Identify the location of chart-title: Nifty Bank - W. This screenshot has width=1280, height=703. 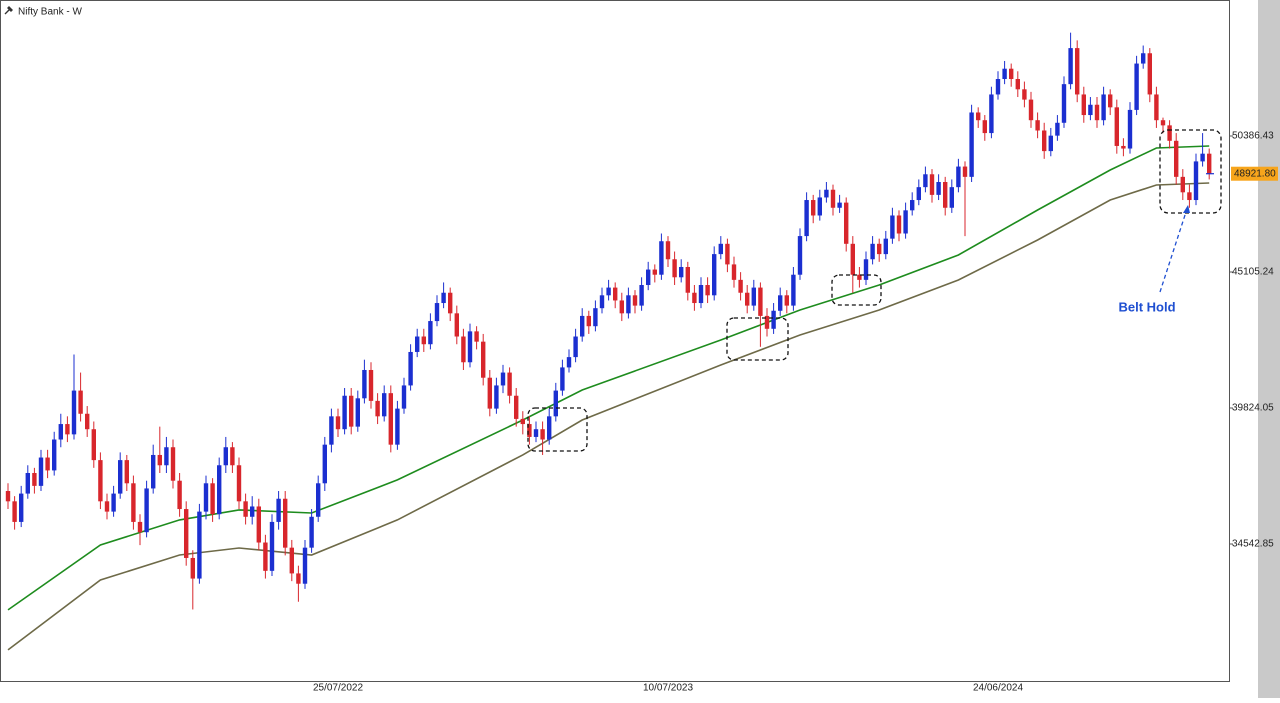
(50, 12).